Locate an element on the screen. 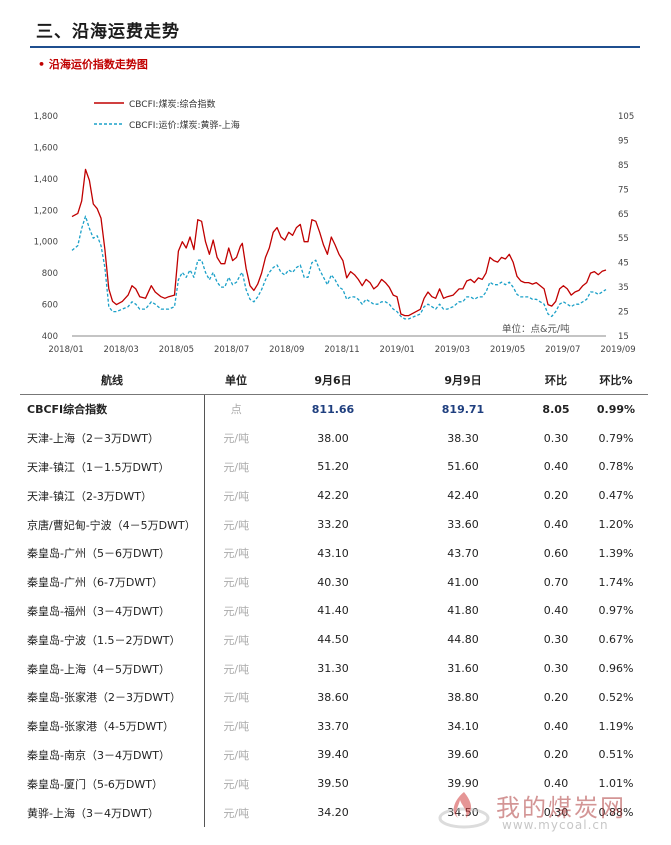  y-left-tick-label: 1,800 is located at coordinates (46, 117).